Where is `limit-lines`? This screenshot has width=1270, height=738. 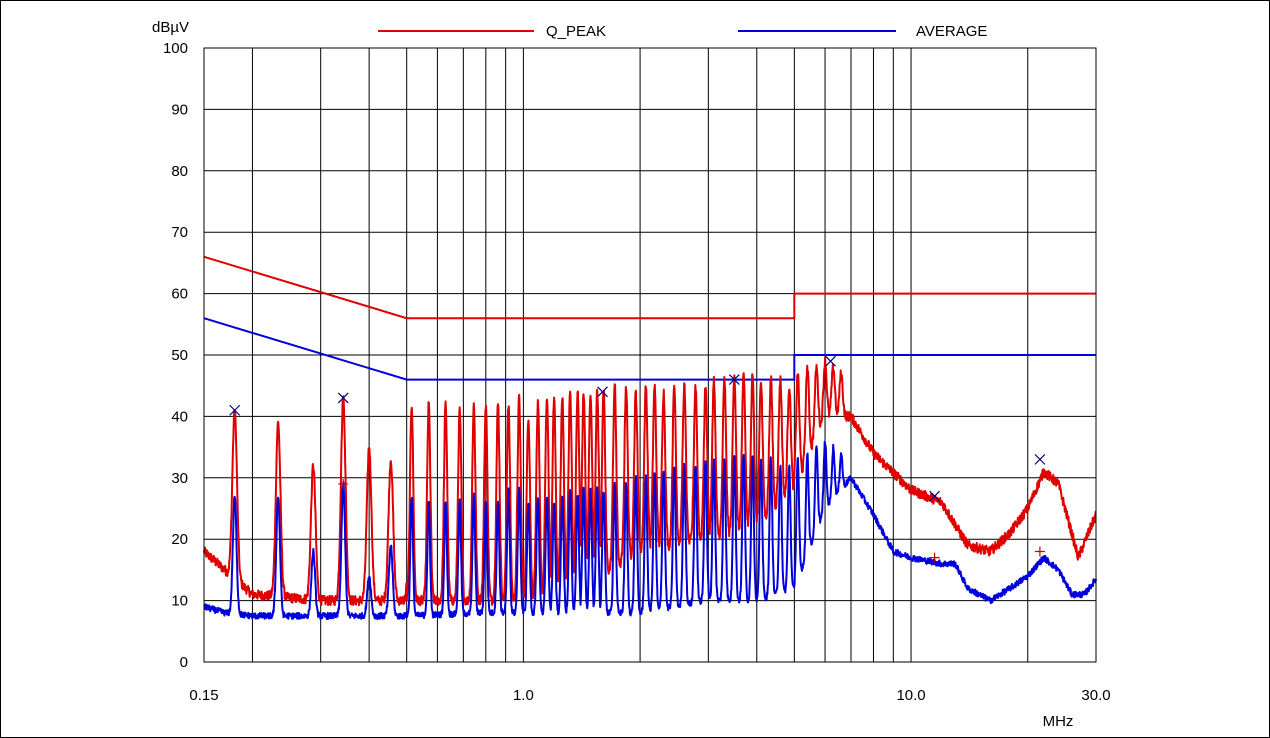
limit-lines is located at coordinates (649, 318).